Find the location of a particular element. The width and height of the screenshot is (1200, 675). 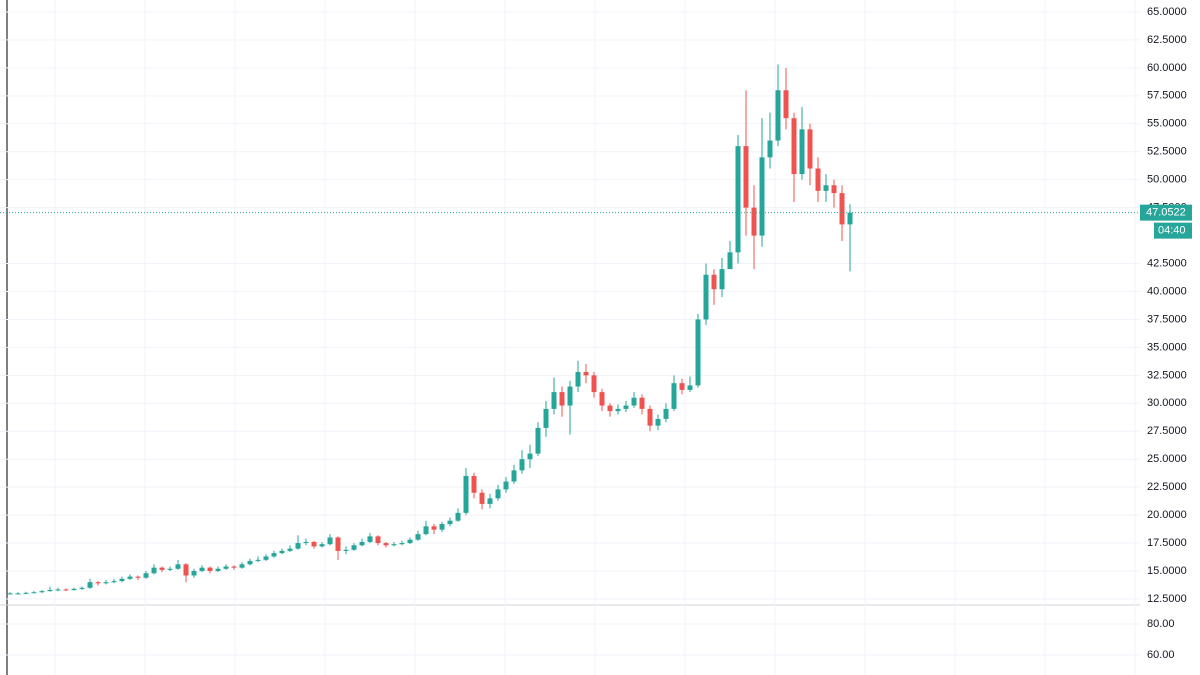

y-tick-label: 22.5000 is located at coordinates (1167, 487).